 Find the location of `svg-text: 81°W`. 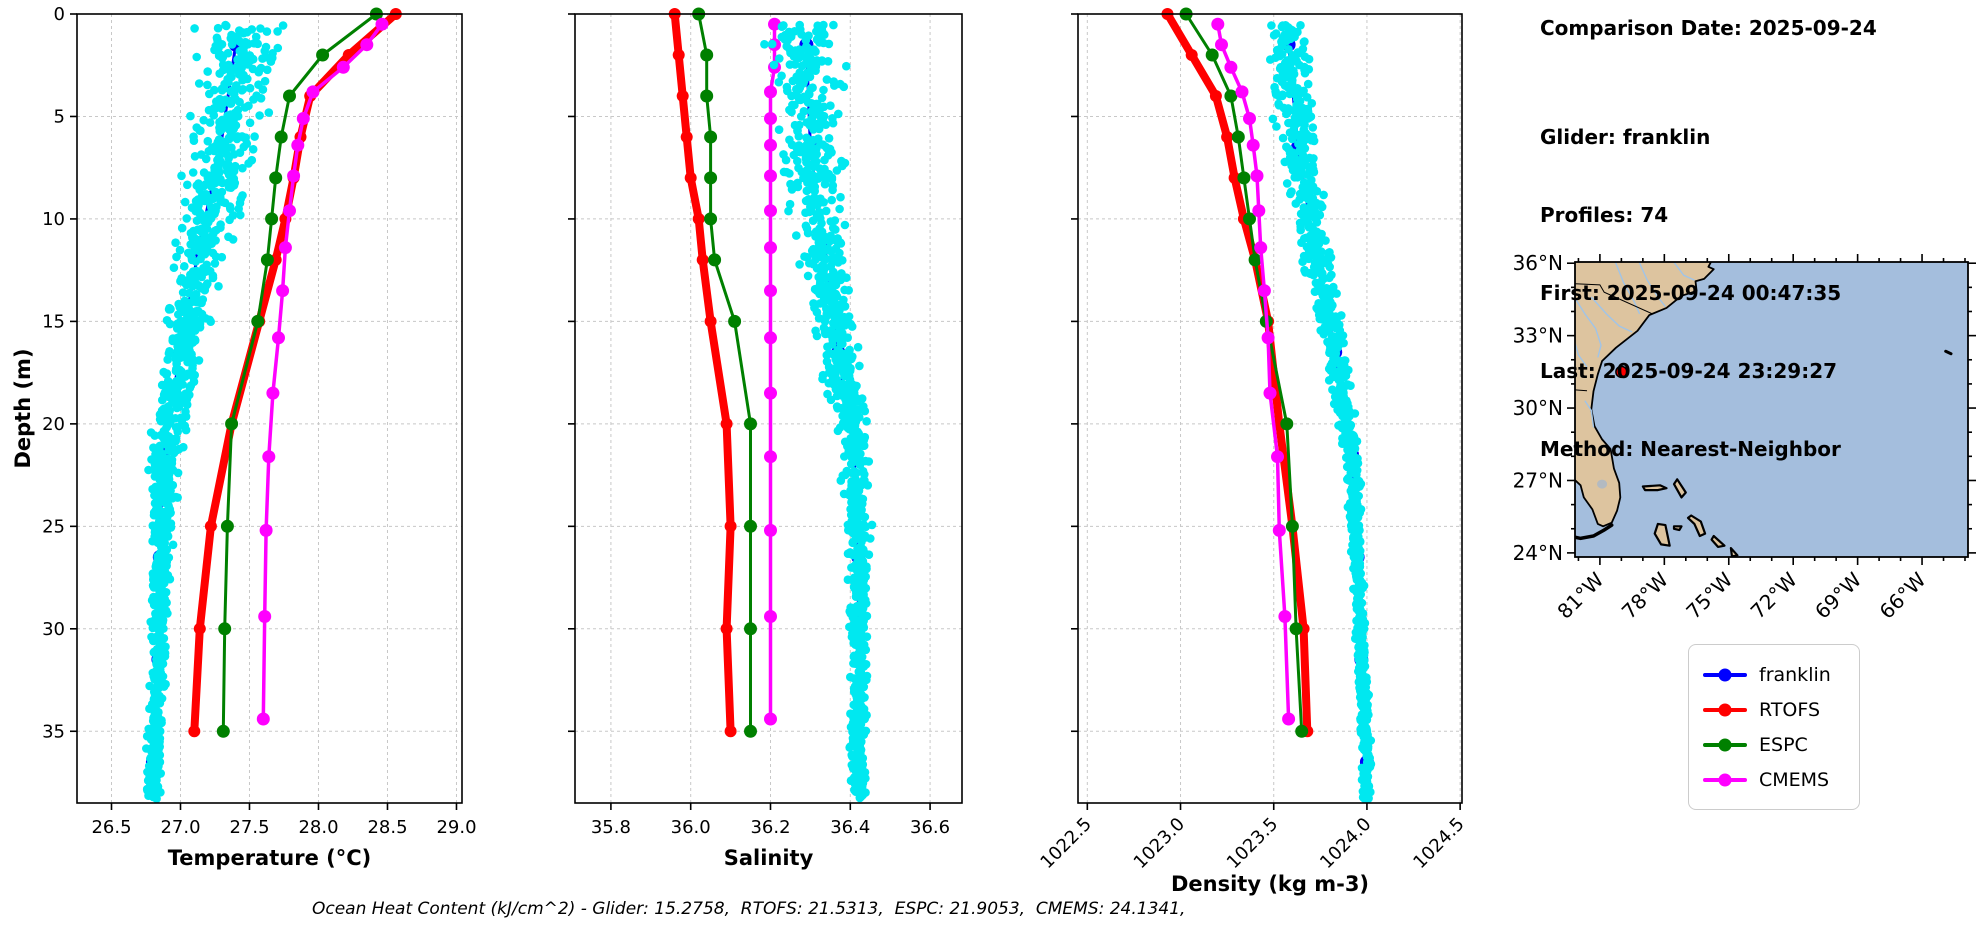

svg-text: 81°W is located at coordinates (1580, 595).